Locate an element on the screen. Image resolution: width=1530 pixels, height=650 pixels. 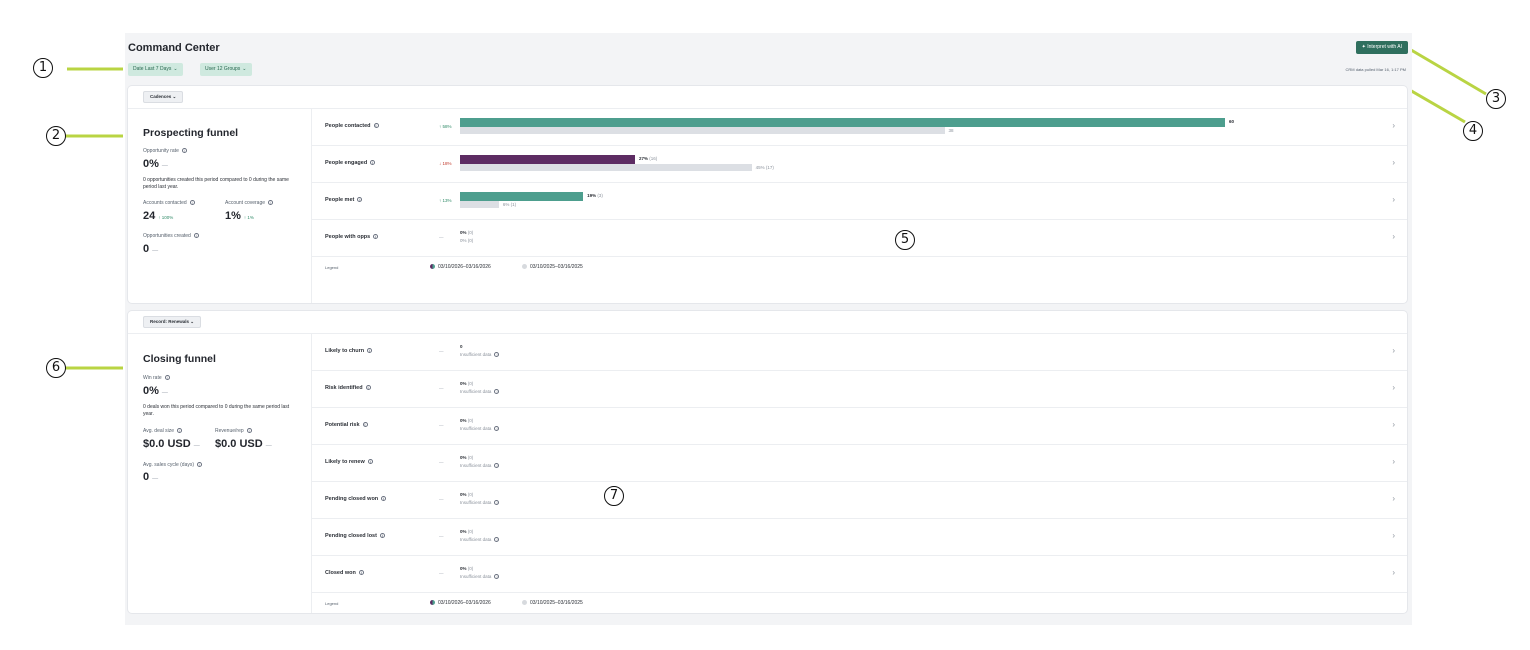
bar-people-engaged-current is located at coordinates (547, 159).